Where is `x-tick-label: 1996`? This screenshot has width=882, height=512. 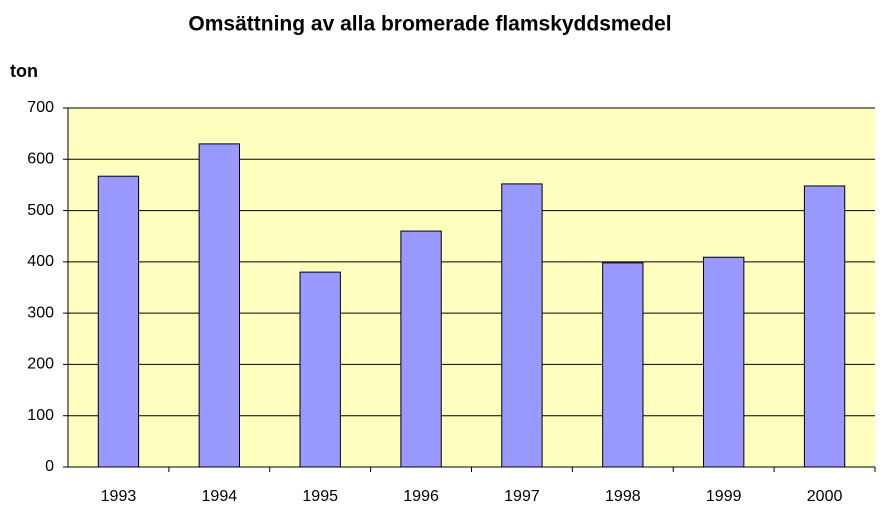 x-tick-label: 1996 is located at coordinates (421, 496).